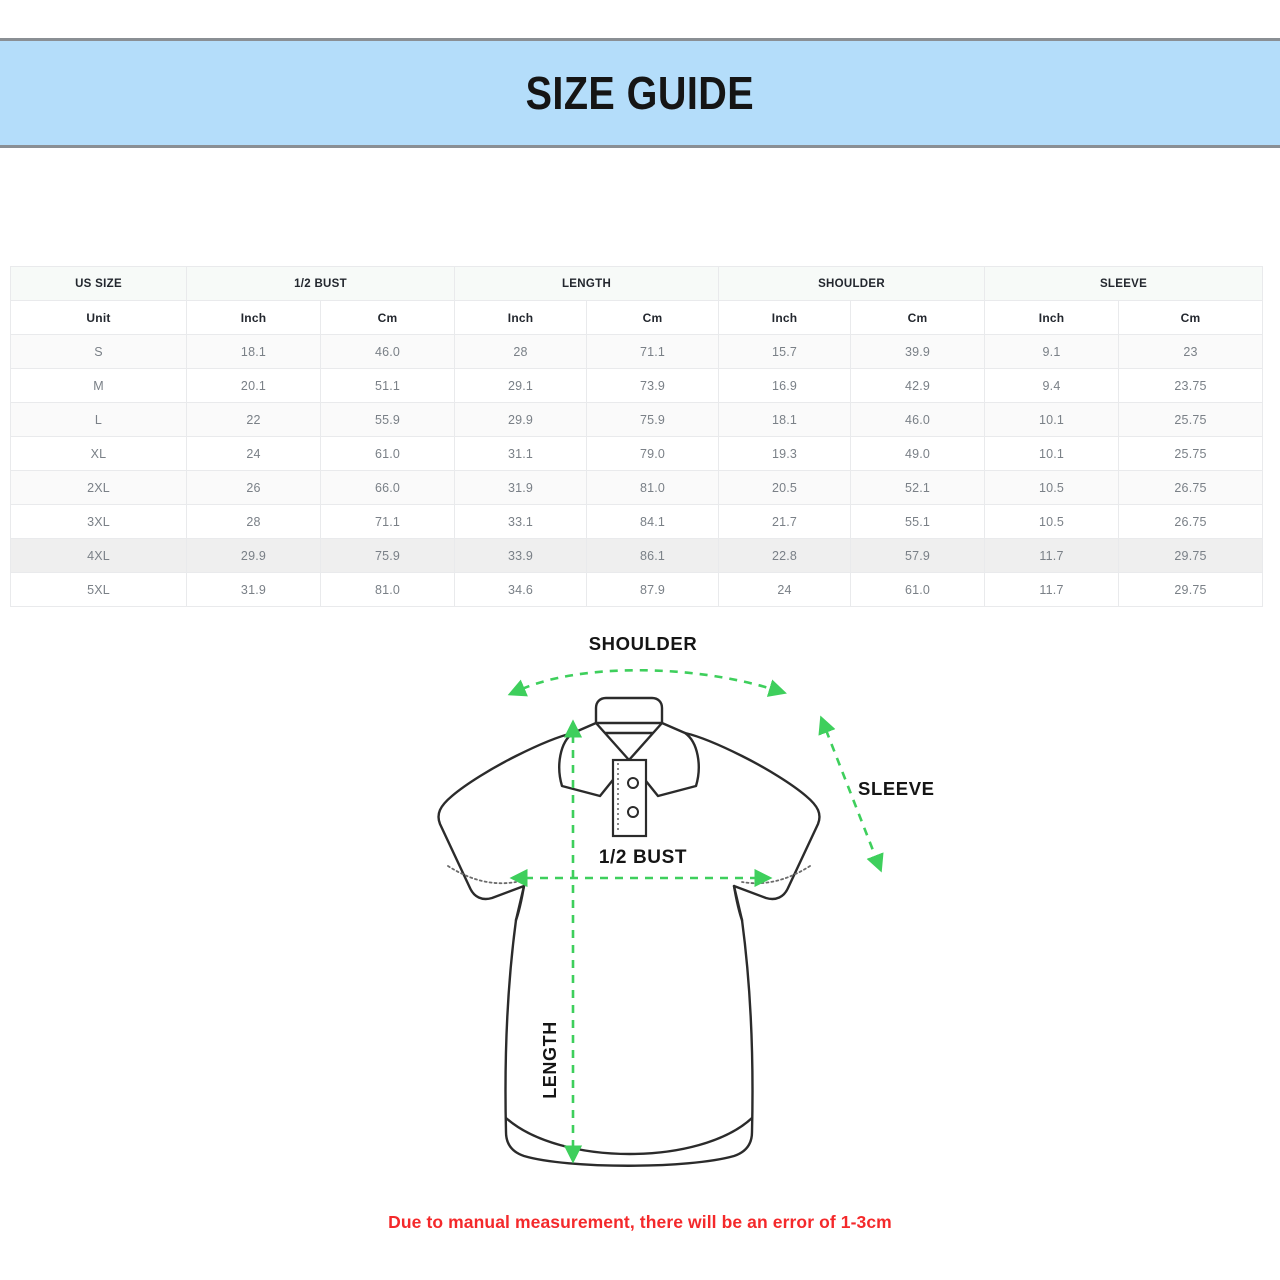 This screenshot has height=1280, width=1280. I want to click on cell-size: 3XL, so click(98, 521).